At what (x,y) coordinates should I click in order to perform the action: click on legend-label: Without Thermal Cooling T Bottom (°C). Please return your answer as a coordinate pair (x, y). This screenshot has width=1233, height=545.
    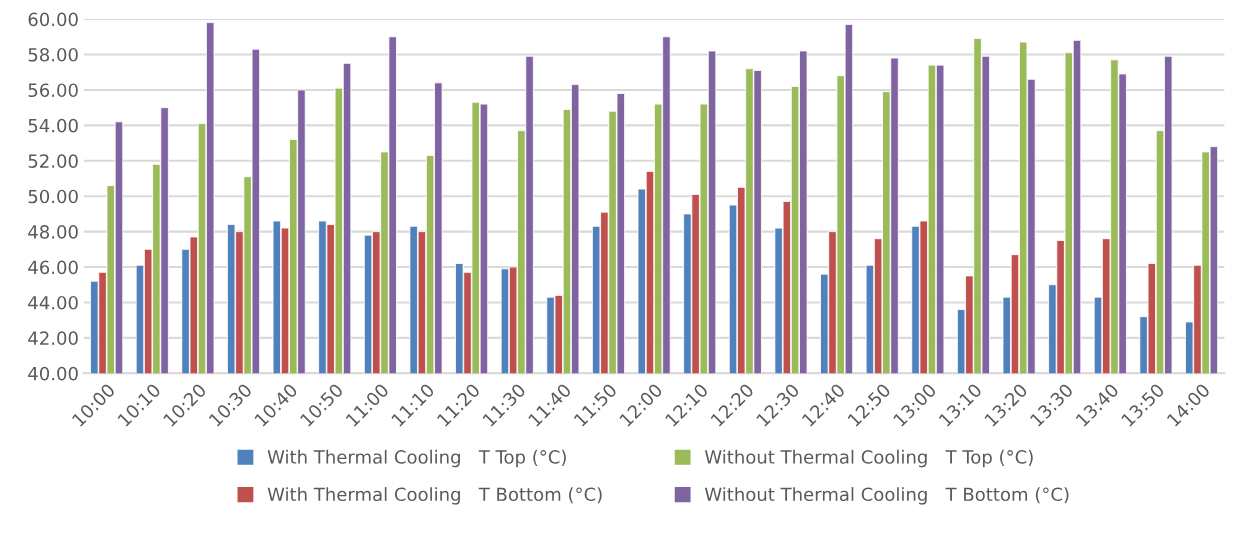
    Looking at the image, I should click on (886, 496).